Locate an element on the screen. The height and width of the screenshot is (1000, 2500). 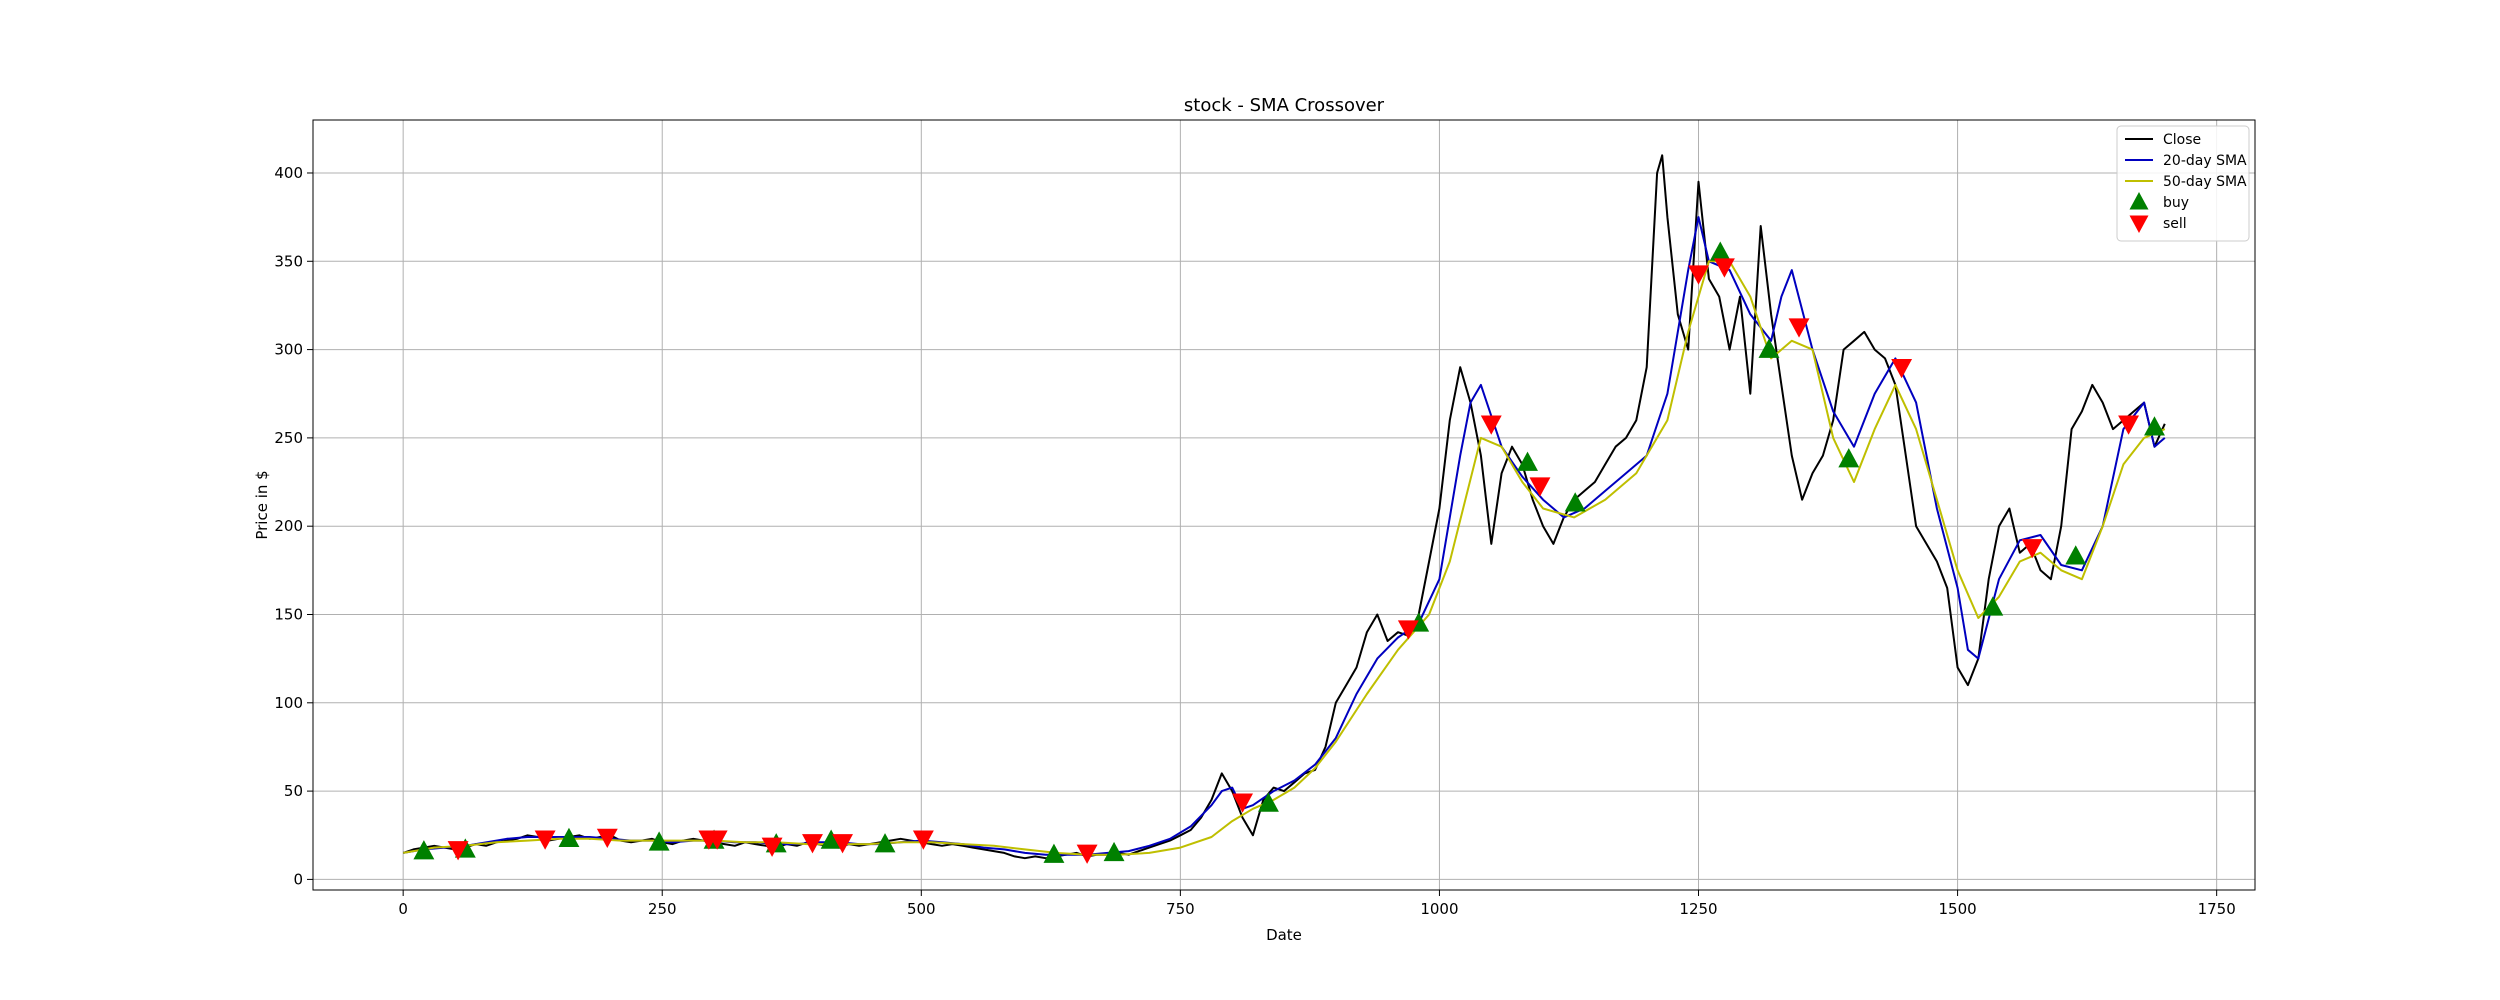
legend-box is located at coordinates (2183, 183).